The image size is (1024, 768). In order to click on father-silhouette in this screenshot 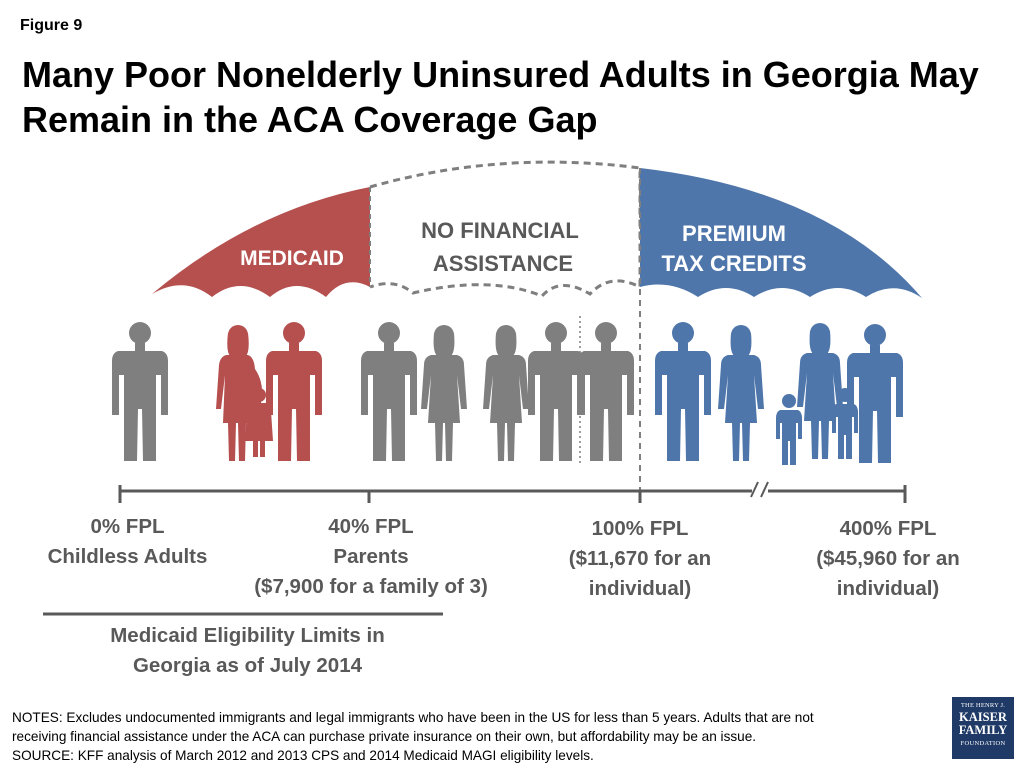, I will do `click(294, 391)`.